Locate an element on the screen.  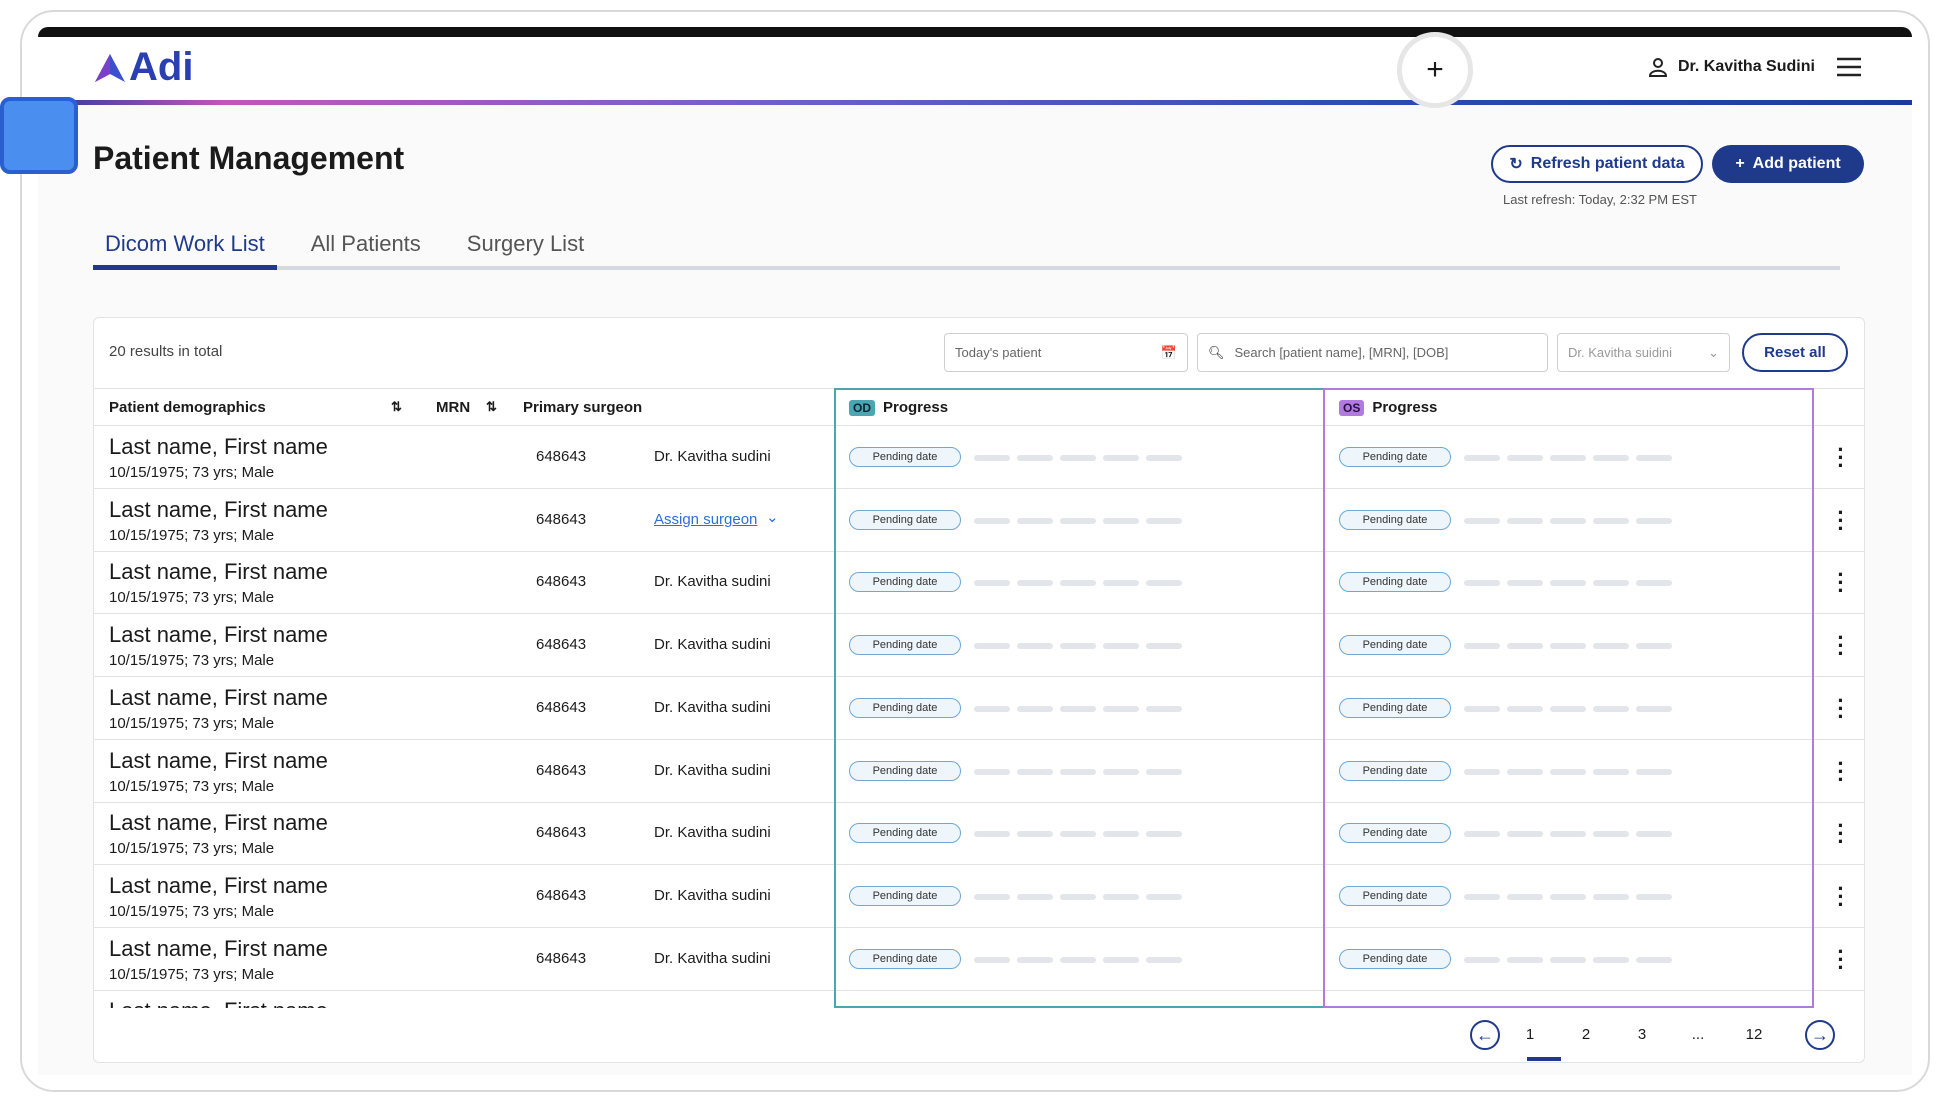
surgeon-filter-text: Dr. Kavitha suidini is located at coordinates (1620, 352).